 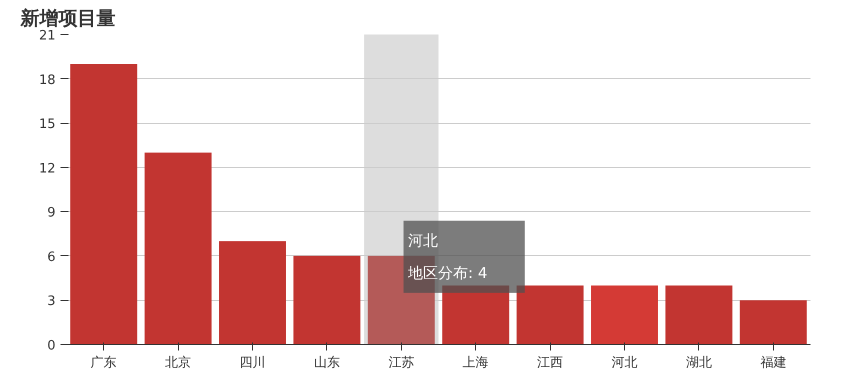 I want to click on y-tick-label: 15, so click(x=47, y=124).